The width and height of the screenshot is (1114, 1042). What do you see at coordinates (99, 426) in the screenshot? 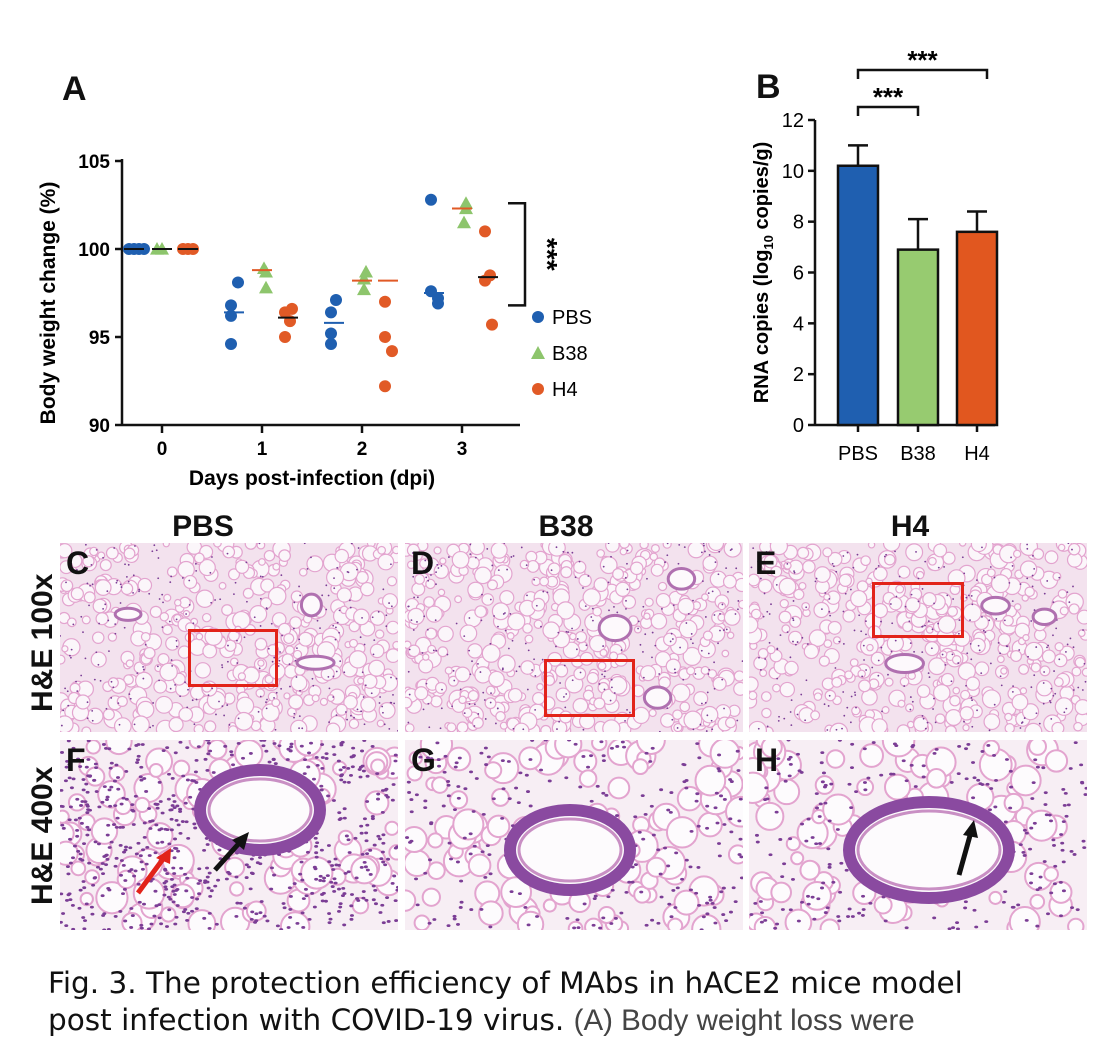
I see `y-tick-label: 90` at bounding box center [99, 426].